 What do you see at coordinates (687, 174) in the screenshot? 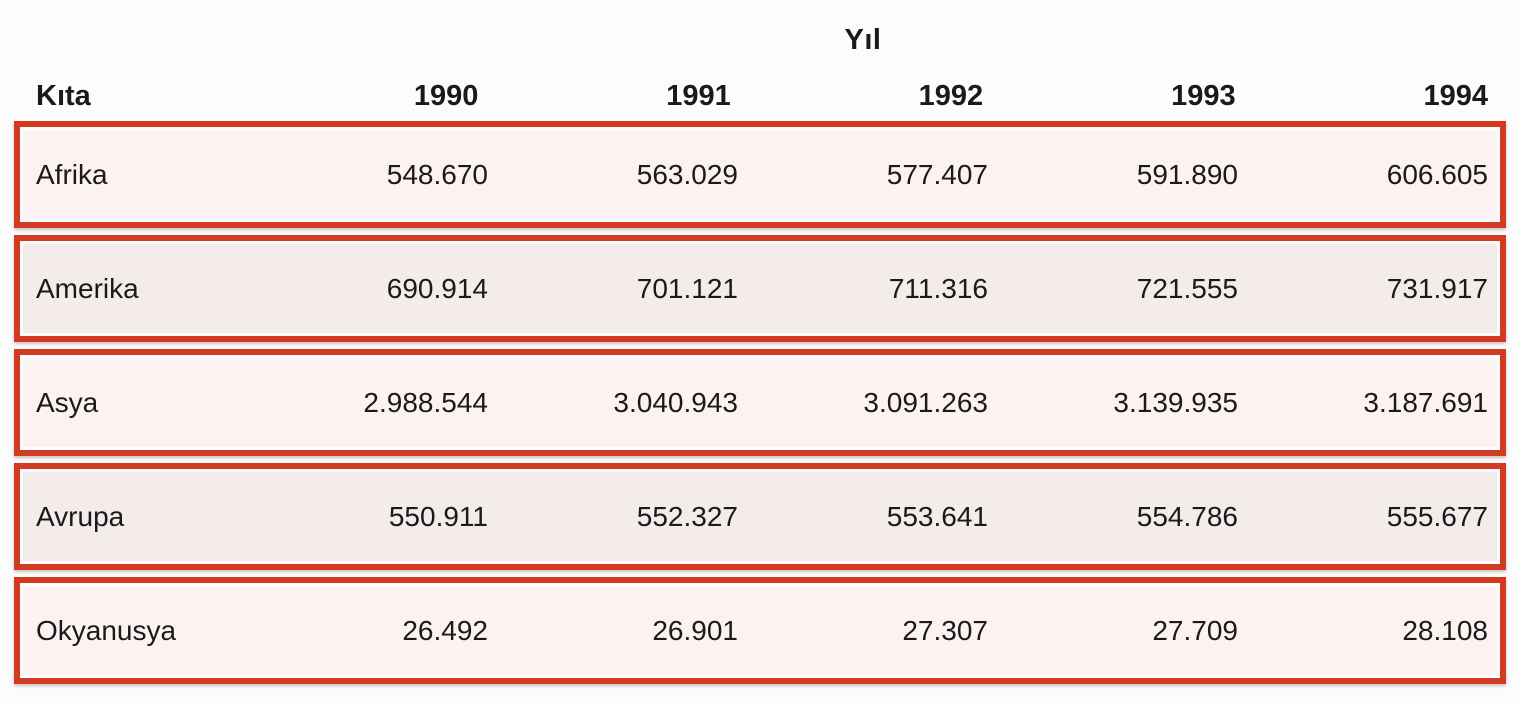
I see `cell-value: 563.029` at bounding box center [687, 174].